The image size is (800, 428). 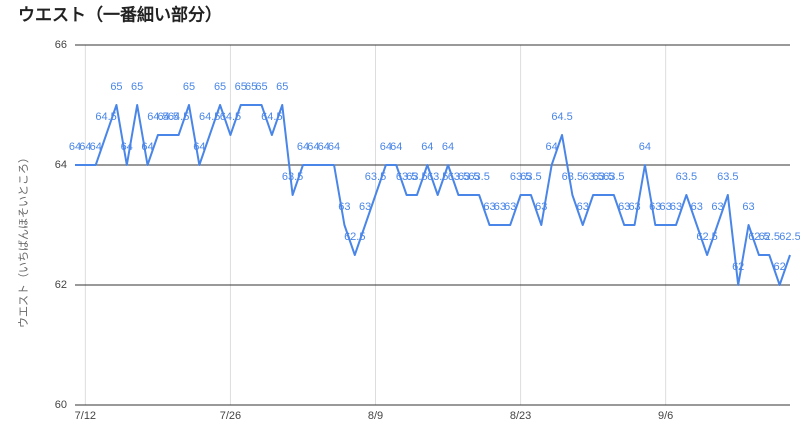 I want to click on chart-title: ウエスト（一番細い部分）, so click(x=120, y=14).